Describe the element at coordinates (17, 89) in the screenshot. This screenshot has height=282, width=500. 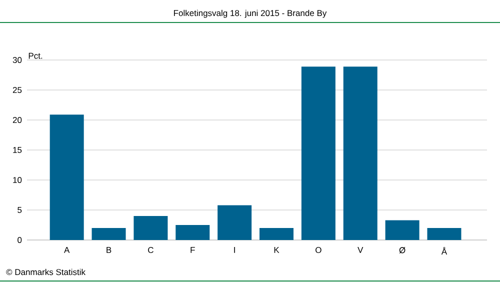
I see `y-tick-label: 25` at that location.